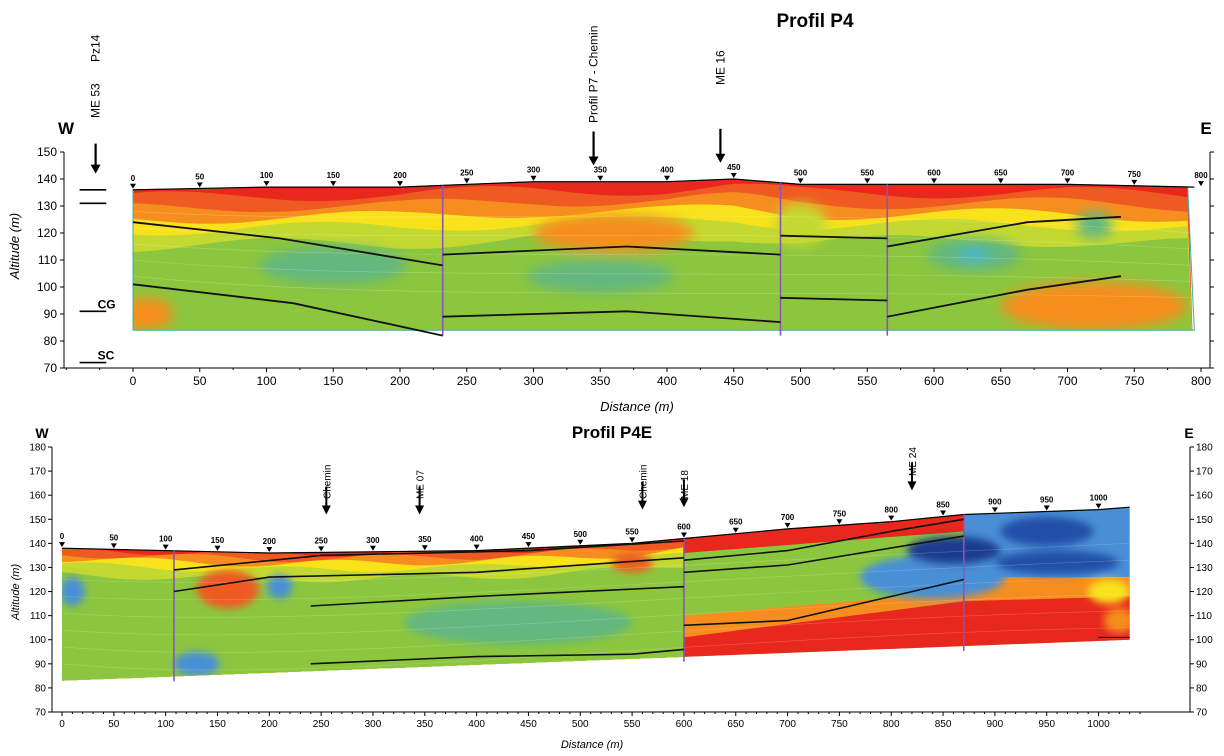 The image size is (1224, 756). What do you see at coordinates (400, 381) in the screenshot?
I see `chart-p4-x-tick-label: 200` at bounding box center [400, 381].